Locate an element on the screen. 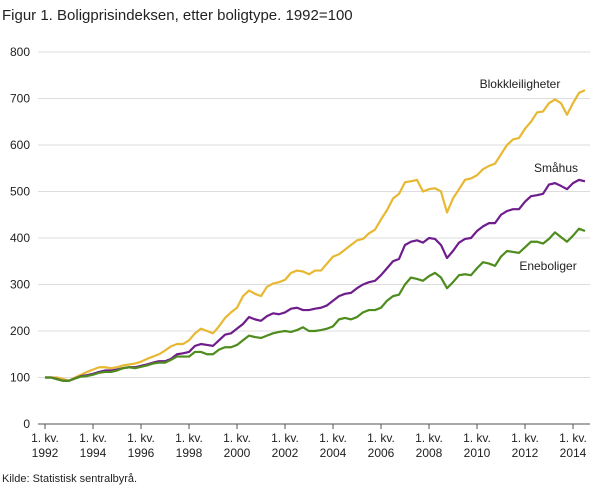 The height and width of the screenshot is (488, 608). x-tick-label-line: 2012 is located at coordinates (525, 453).